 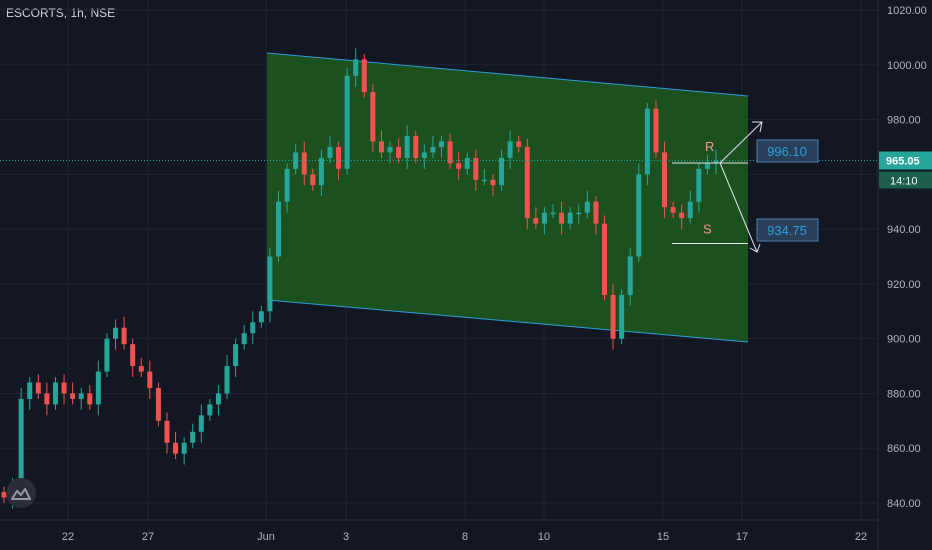 I want to click on channel-lower-line, so click(x=507, y=321).